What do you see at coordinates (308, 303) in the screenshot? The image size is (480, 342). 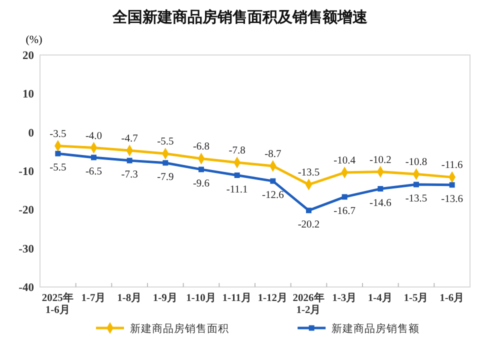 I see `x-tick-label: 2026年 1-2月` at bounding box center [308, 303].